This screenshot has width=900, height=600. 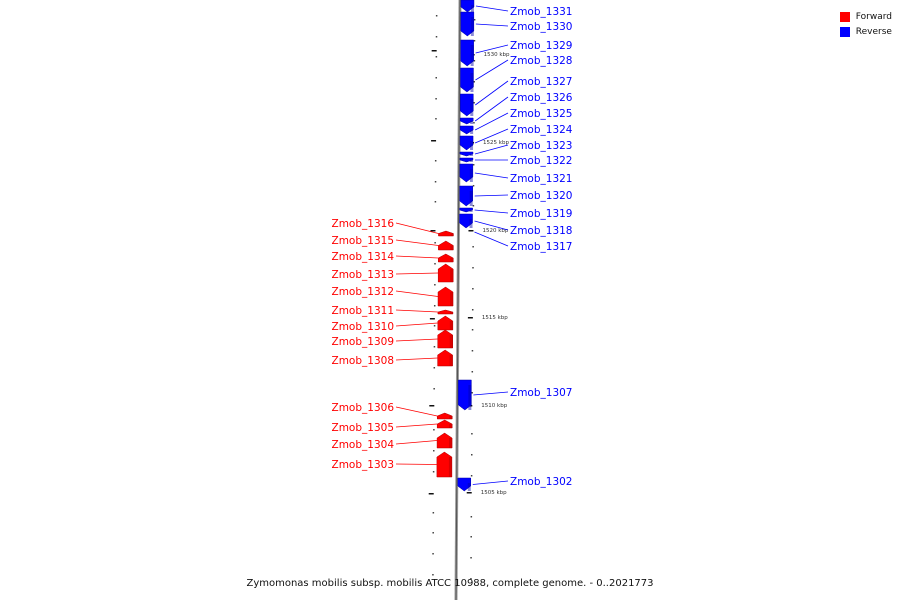 What do you see at coordinates (873, 16) in the screenshot?
I see `legend-forward-label: Forward` at bounding box center [873, 16].